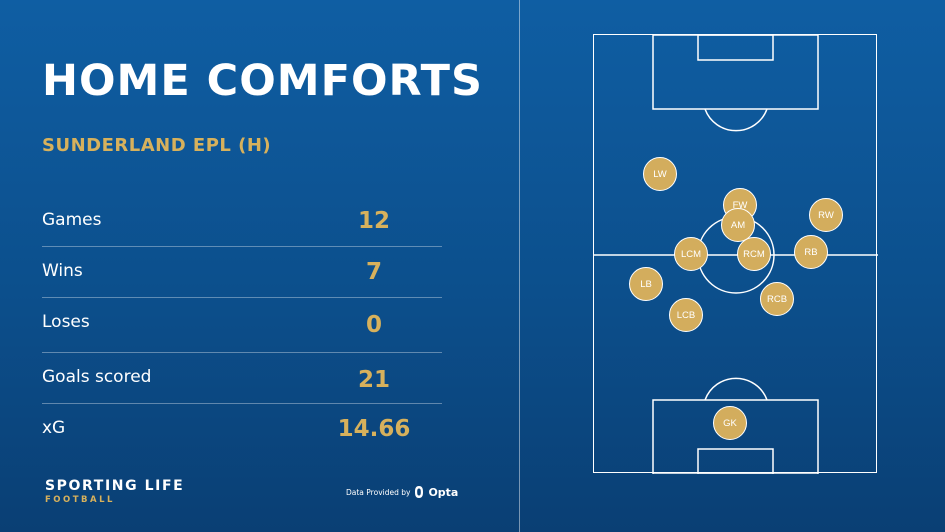 The width and height of the screenshot is (945, 532). I want to click on stat-value: 7, so click(373, 272).